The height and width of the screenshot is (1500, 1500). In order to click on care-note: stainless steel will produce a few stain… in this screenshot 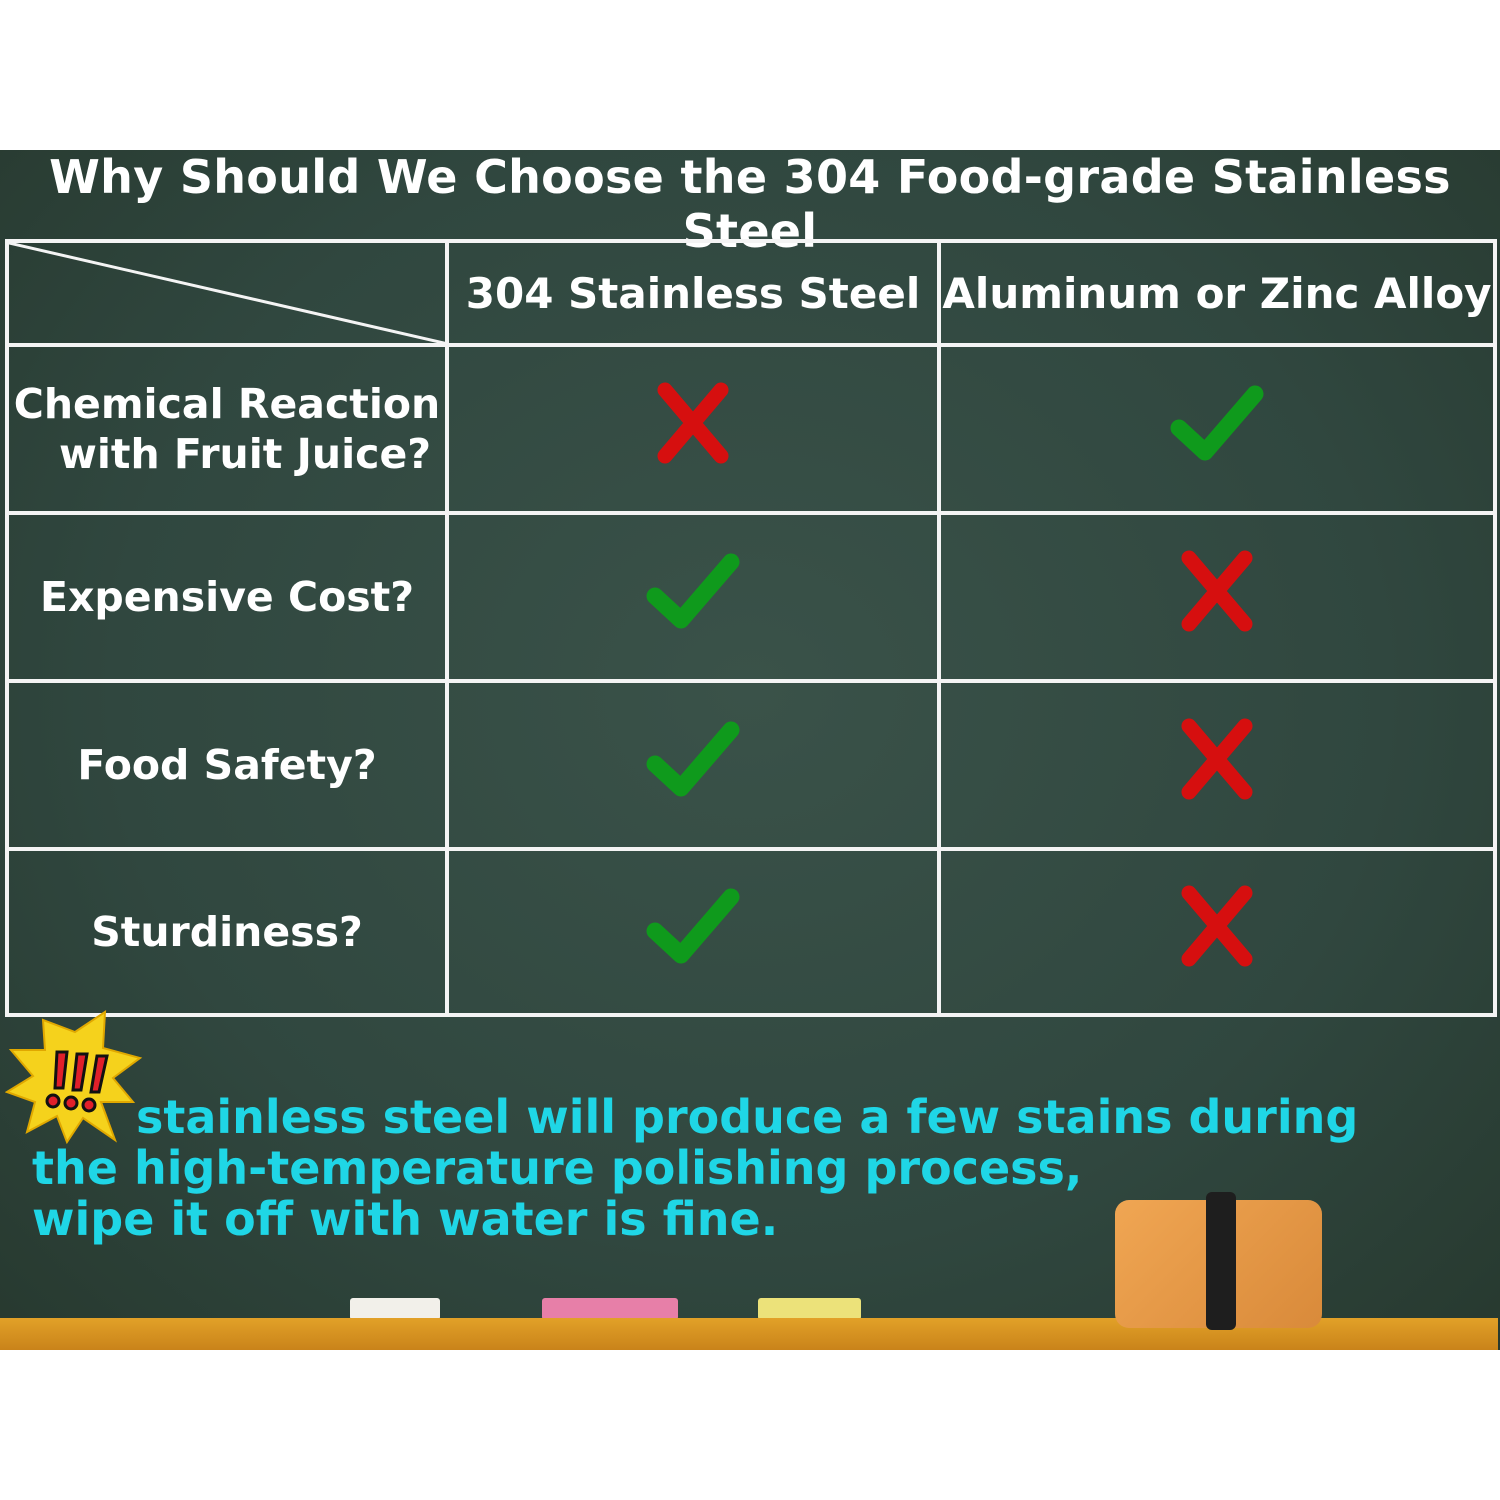, I will do `click(695, 1168)`.